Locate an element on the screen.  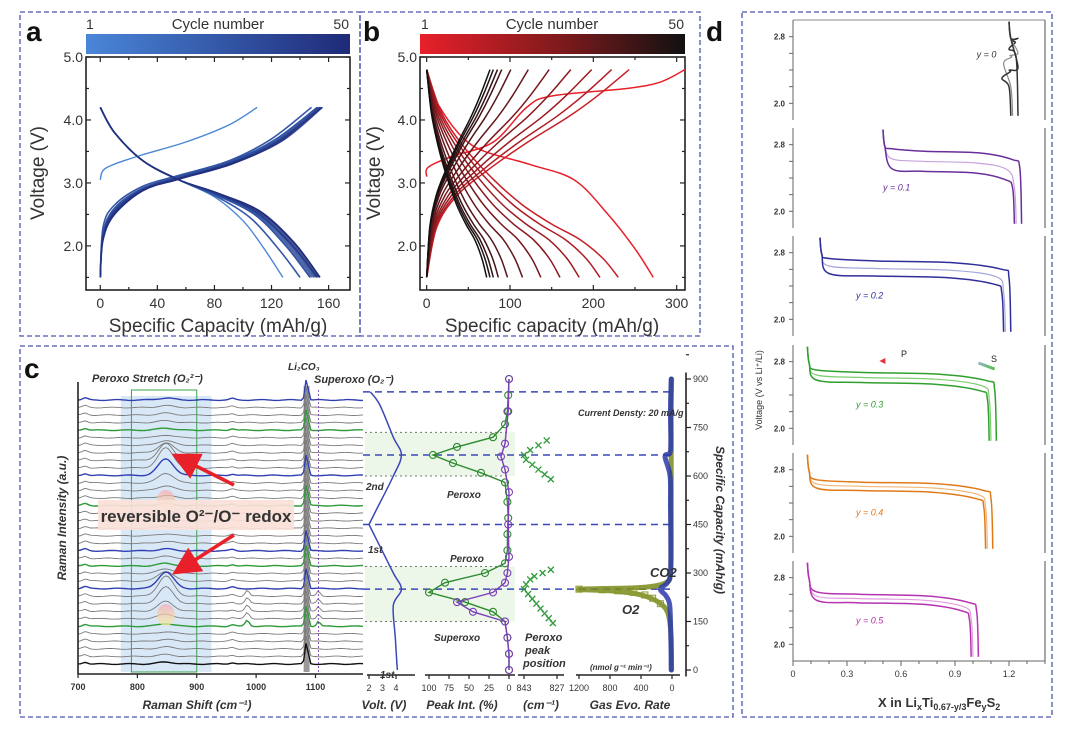
superoxo-label: Superoxo (O₂⁻) is located at coordinates (354, 380).